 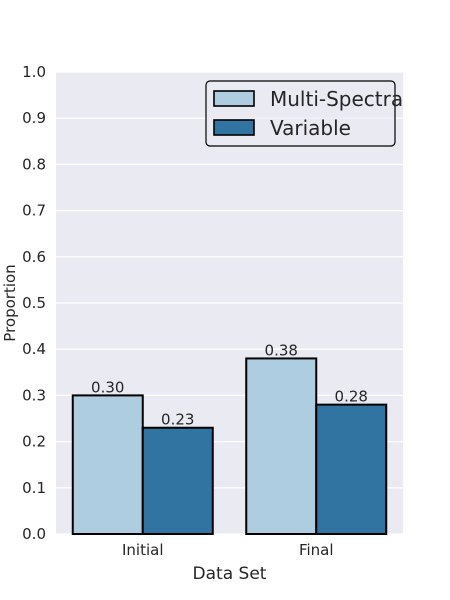 What do you see at coordinates (336, 99) in the screenshot?
I see `legend-label: Multi-Spectra` at bounding box center [336, 99].